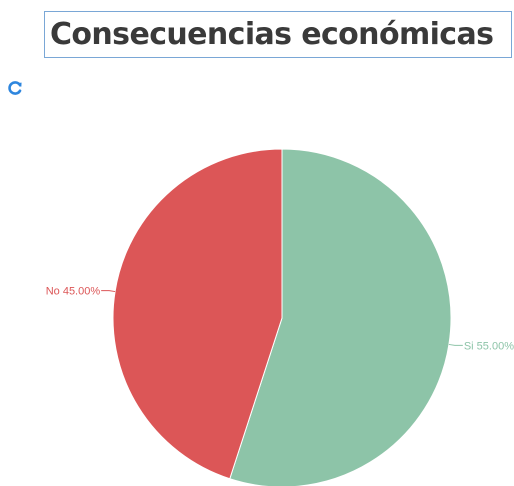 The image size is (514, 486). I want to click on pie-label-line-no, so click(108, 291).